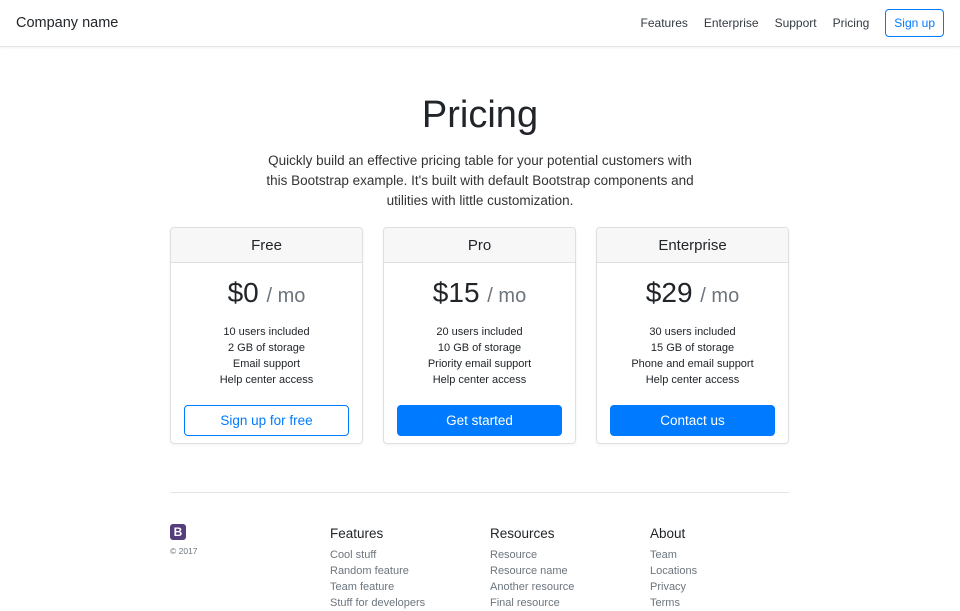 The image size is (960, 611). What do you see at coordinates (525, 603) in the screenshot?
I see `footer-link: Final resource` at bounding box center [525, 603].